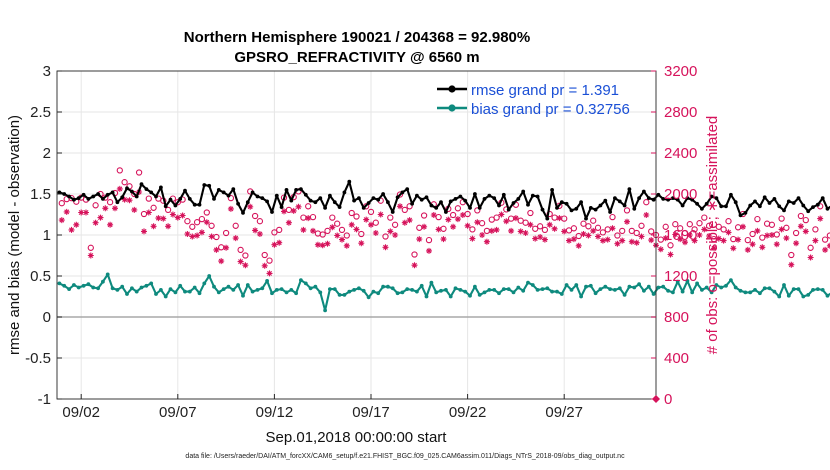 The width and height of the screenshot is (830, 470). I want to click on legend-rmse-label: rmse grand pr = 1.391, so click(545, 90).